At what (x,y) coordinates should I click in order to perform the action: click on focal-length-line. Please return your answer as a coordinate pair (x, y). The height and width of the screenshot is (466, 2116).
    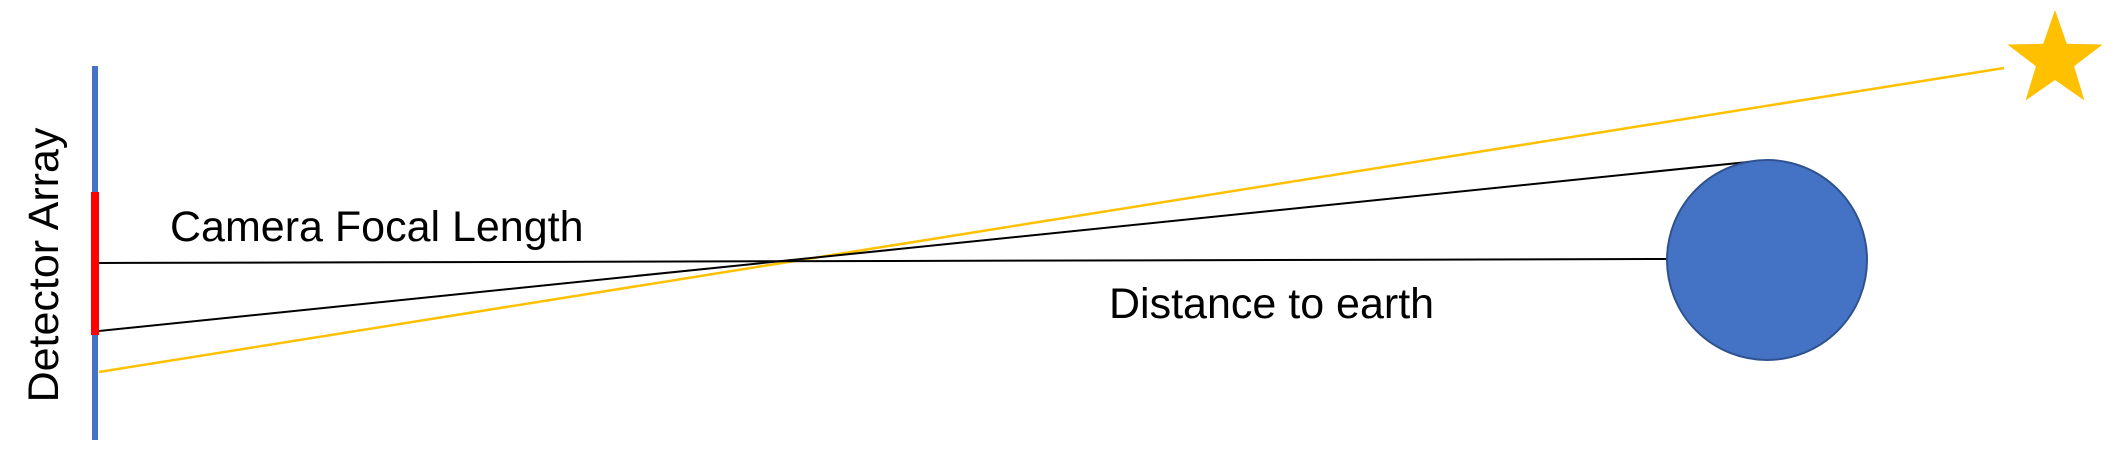
    Looking at the image, I should click on (883, 261).